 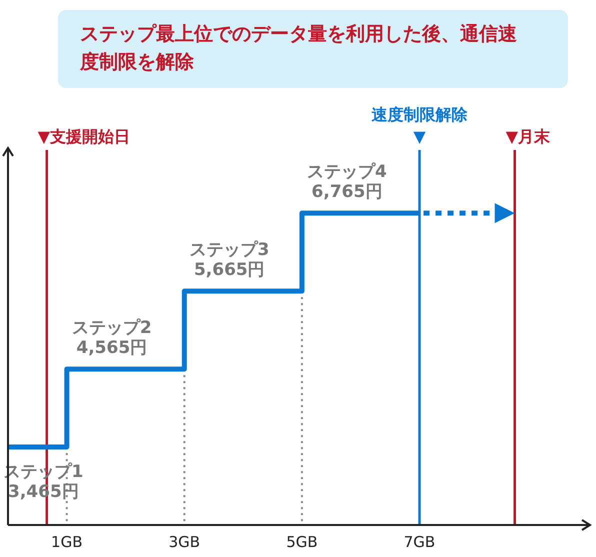 What do you see at coordinates (420, 542) in the screenshot?
I see `x-tick-label: 7GB` at bounding box center [420, 542].